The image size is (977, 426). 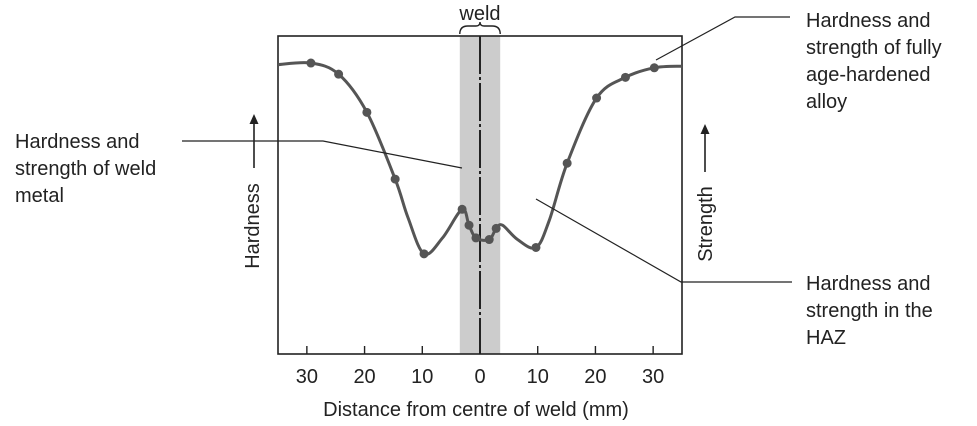 What do you see at coordinates (874, 48) in the screenshot?
I see `annotation-fully-aged-line: strength of fully` at bounding box center [874, 48].